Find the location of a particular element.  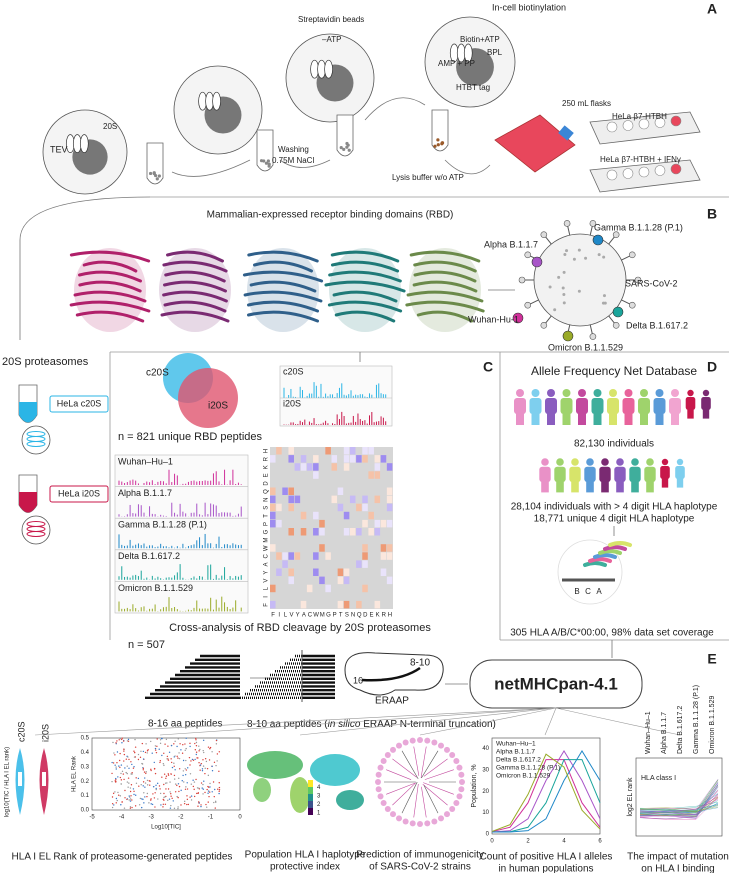

label: Washing is located at coordinates (293, 149).